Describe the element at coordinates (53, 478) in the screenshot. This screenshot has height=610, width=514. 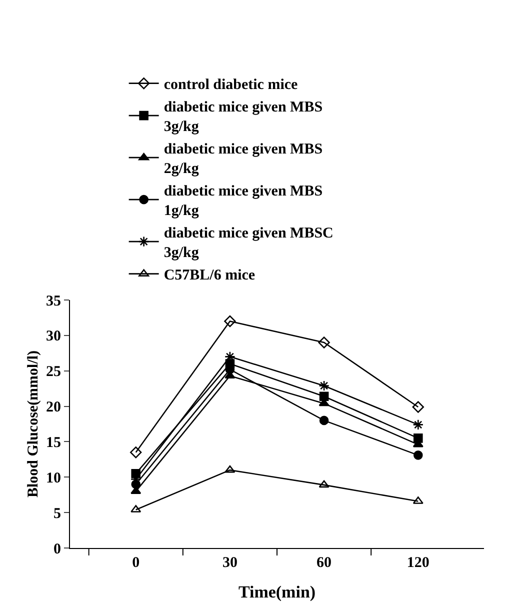
I see `y-tick-label: 10` at that location.